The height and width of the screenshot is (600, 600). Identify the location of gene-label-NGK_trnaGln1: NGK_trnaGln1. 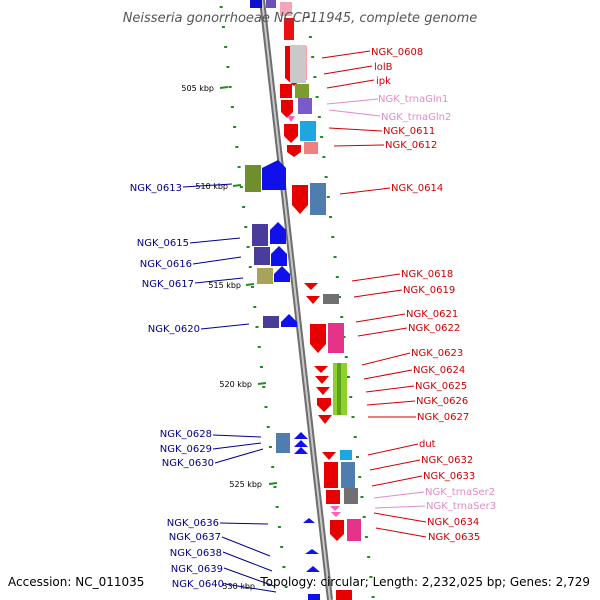
(413, 99).